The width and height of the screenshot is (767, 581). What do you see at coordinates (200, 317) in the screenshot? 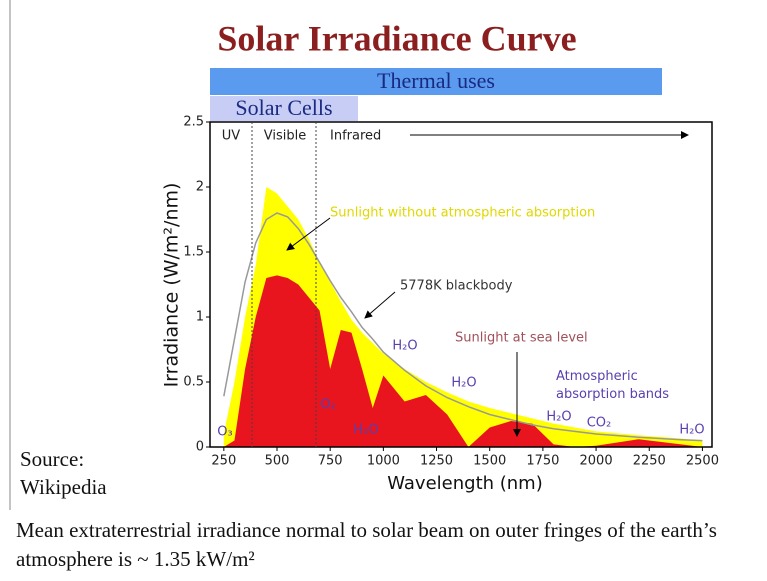
I see `y-tick-label: 1` at bounding box center [200, 317].